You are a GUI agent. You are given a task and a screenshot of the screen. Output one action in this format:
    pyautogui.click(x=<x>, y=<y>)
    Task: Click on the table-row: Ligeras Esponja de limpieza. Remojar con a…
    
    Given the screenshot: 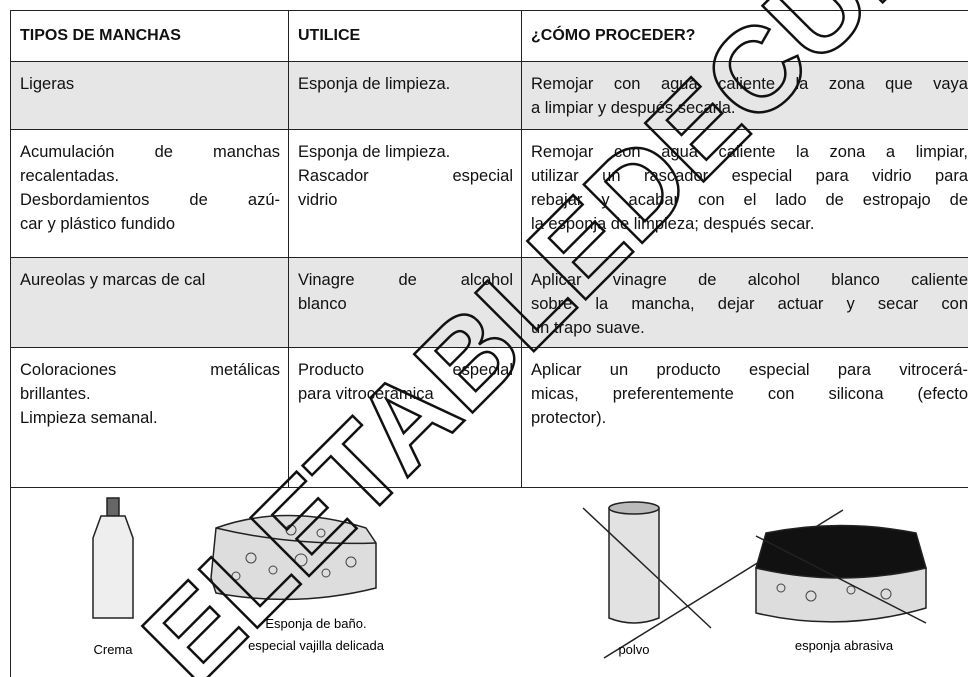 What is the action you would take?
    pyautogui.click(x=489, y=96)
    